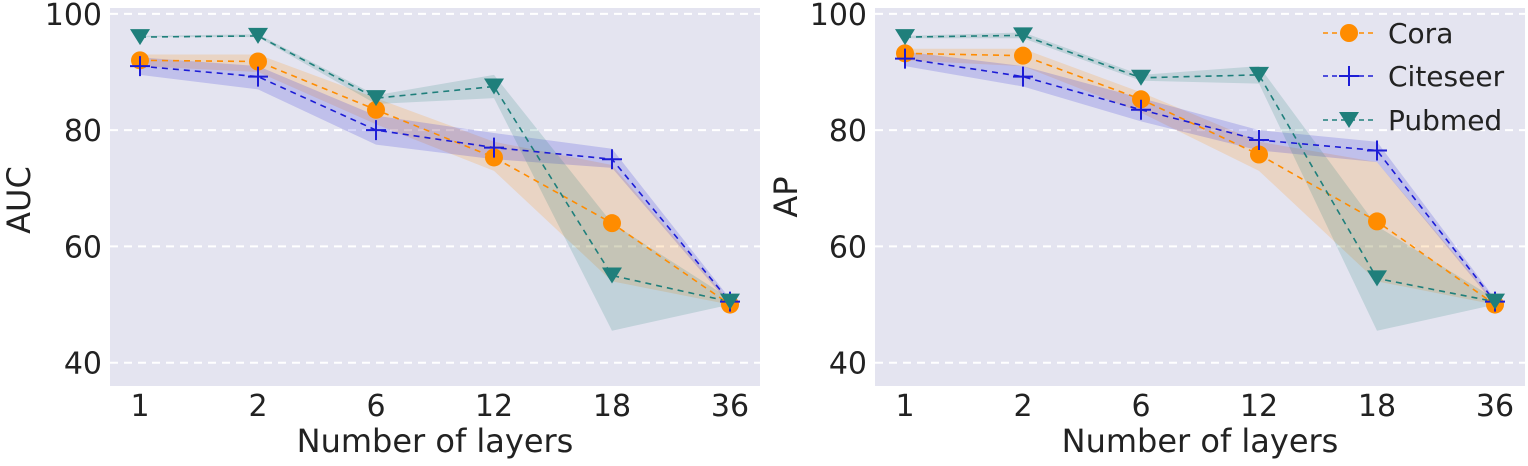 The width and height of the screenshot is (1528, 466). Describe the element at coordinates (1200, 441) in the screenshot. I see `x-axis-label-ap: Number of layers` at that location.